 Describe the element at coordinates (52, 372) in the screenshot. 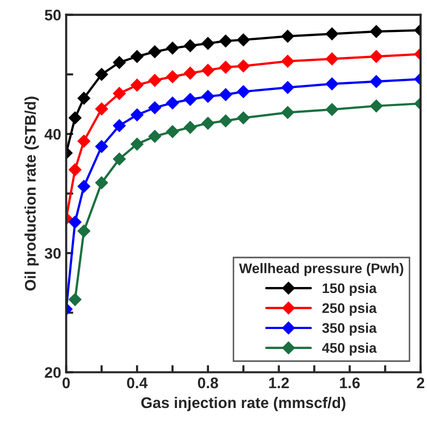

I see `y-tick-label: 20` at that location.